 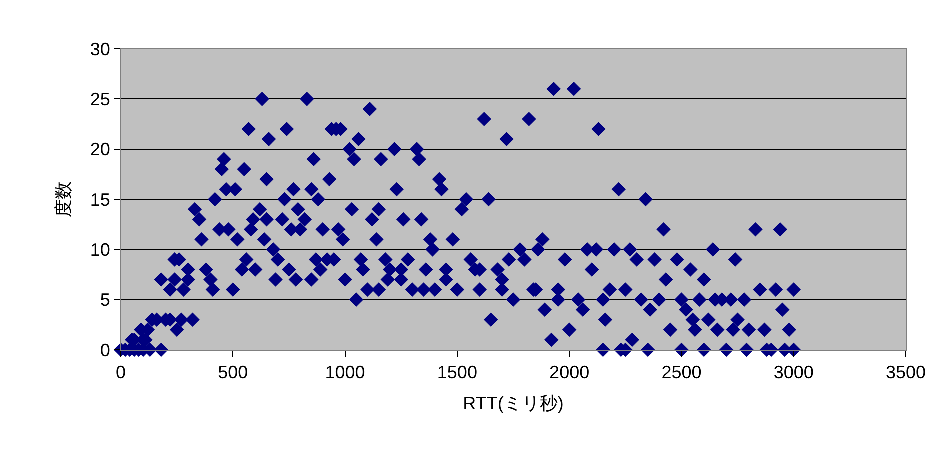 What do you see at coordinates (100, 99) in the screenshot?
I see `y-tick-label: 25` at bounding box center [100, 99].